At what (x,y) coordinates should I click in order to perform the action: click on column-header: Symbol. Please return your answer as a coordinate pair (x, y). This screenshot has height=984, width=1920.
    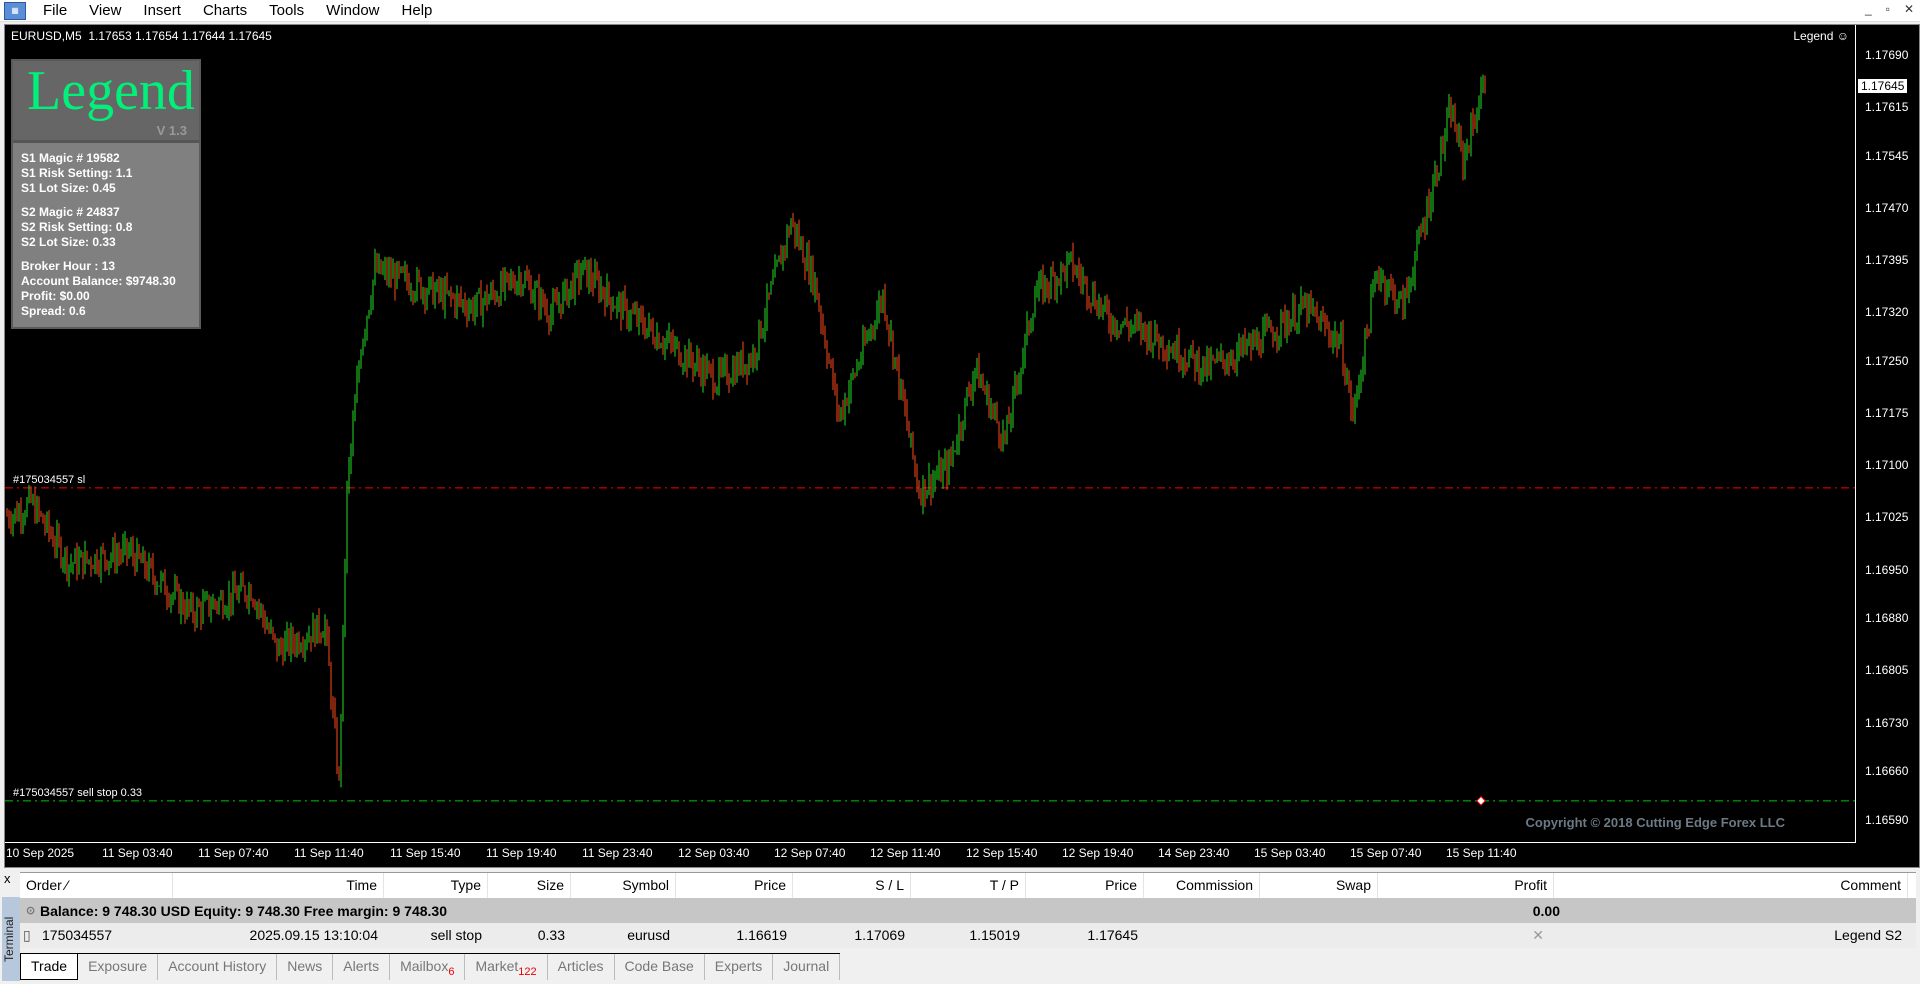
    Looking at the image, I should click on (623, 885).